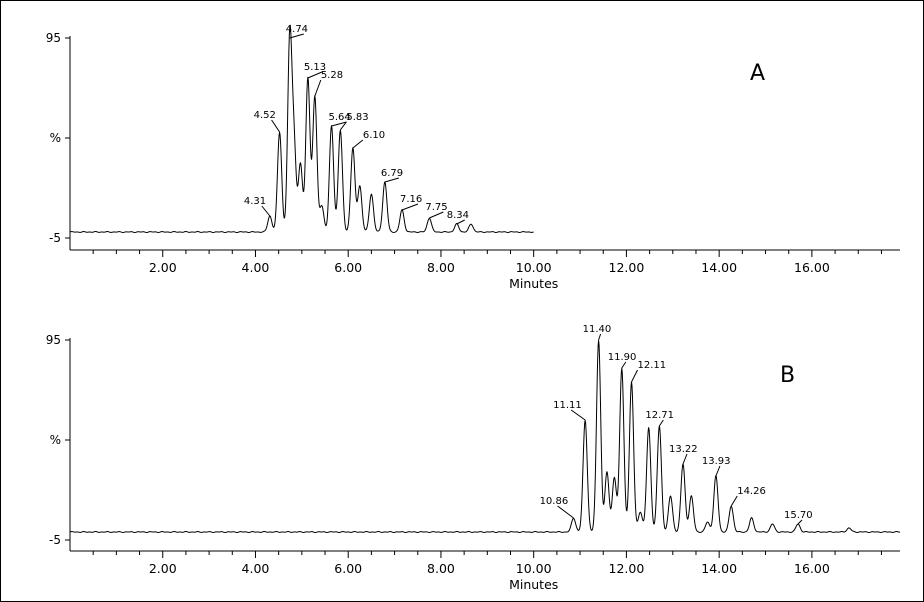  What do you see at coordinates (567, 405) in the screenshot?
I see `panel-b-peak-label: 11.11` at bounding box center [567, 405].